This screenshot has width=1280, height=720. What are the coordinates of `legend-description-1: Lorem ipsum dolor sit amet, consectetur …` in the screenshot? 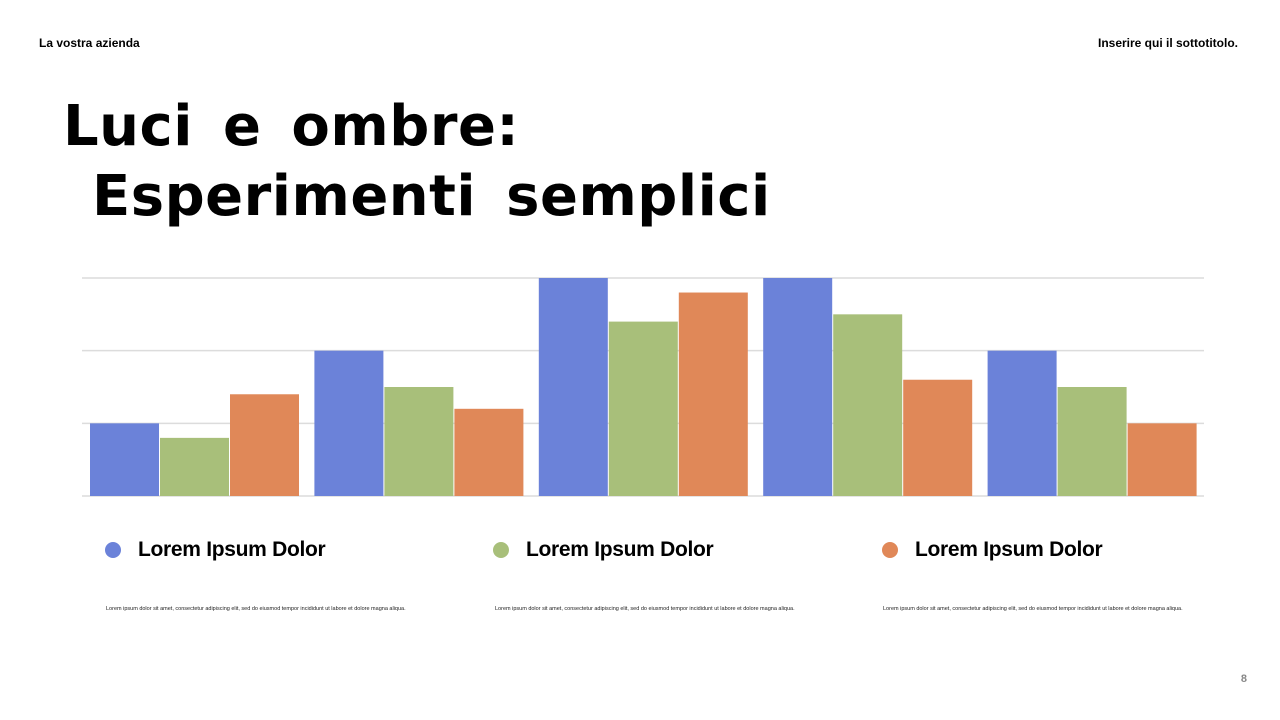 It's located at (256, 609).